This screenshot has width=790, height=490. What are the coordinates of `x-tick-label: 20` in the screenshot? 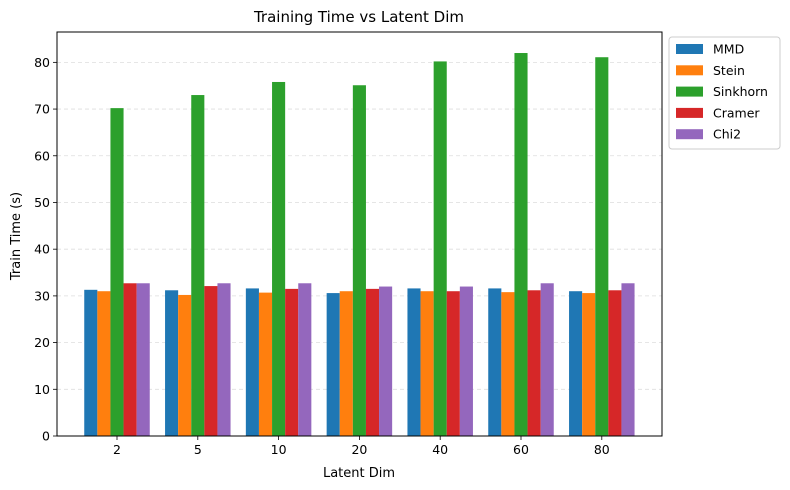 It's located at (359, 449).